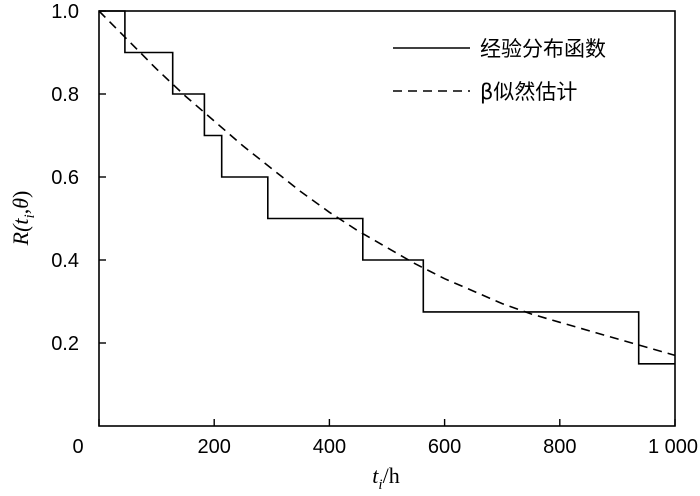 The image size is (700, 496). I want to click on y-tick-label: 0.6, so click(65, 178).